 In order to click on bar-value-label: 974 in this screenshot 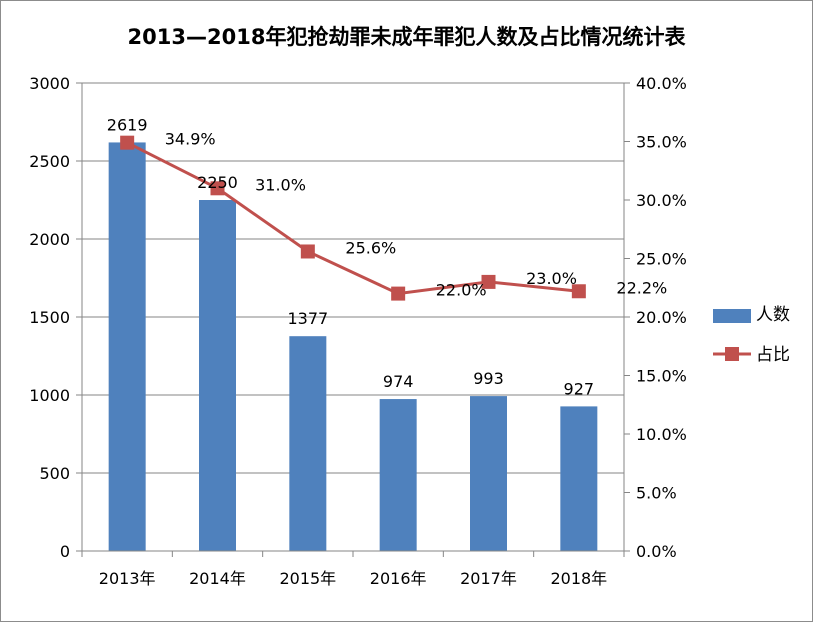, I will do `click(398, 381)`.